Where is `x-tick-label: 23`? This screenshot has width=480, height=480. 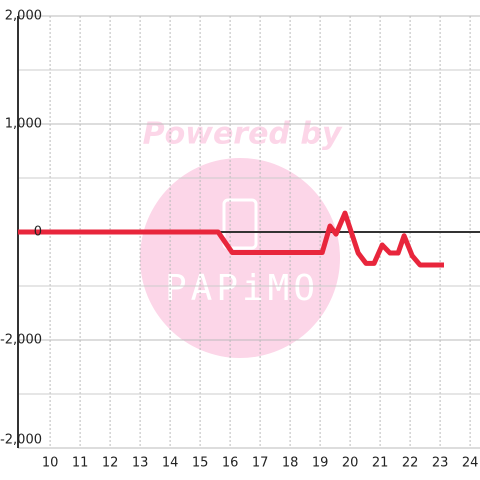
x-tick-label: 23 is located at coordinates (440, 463).